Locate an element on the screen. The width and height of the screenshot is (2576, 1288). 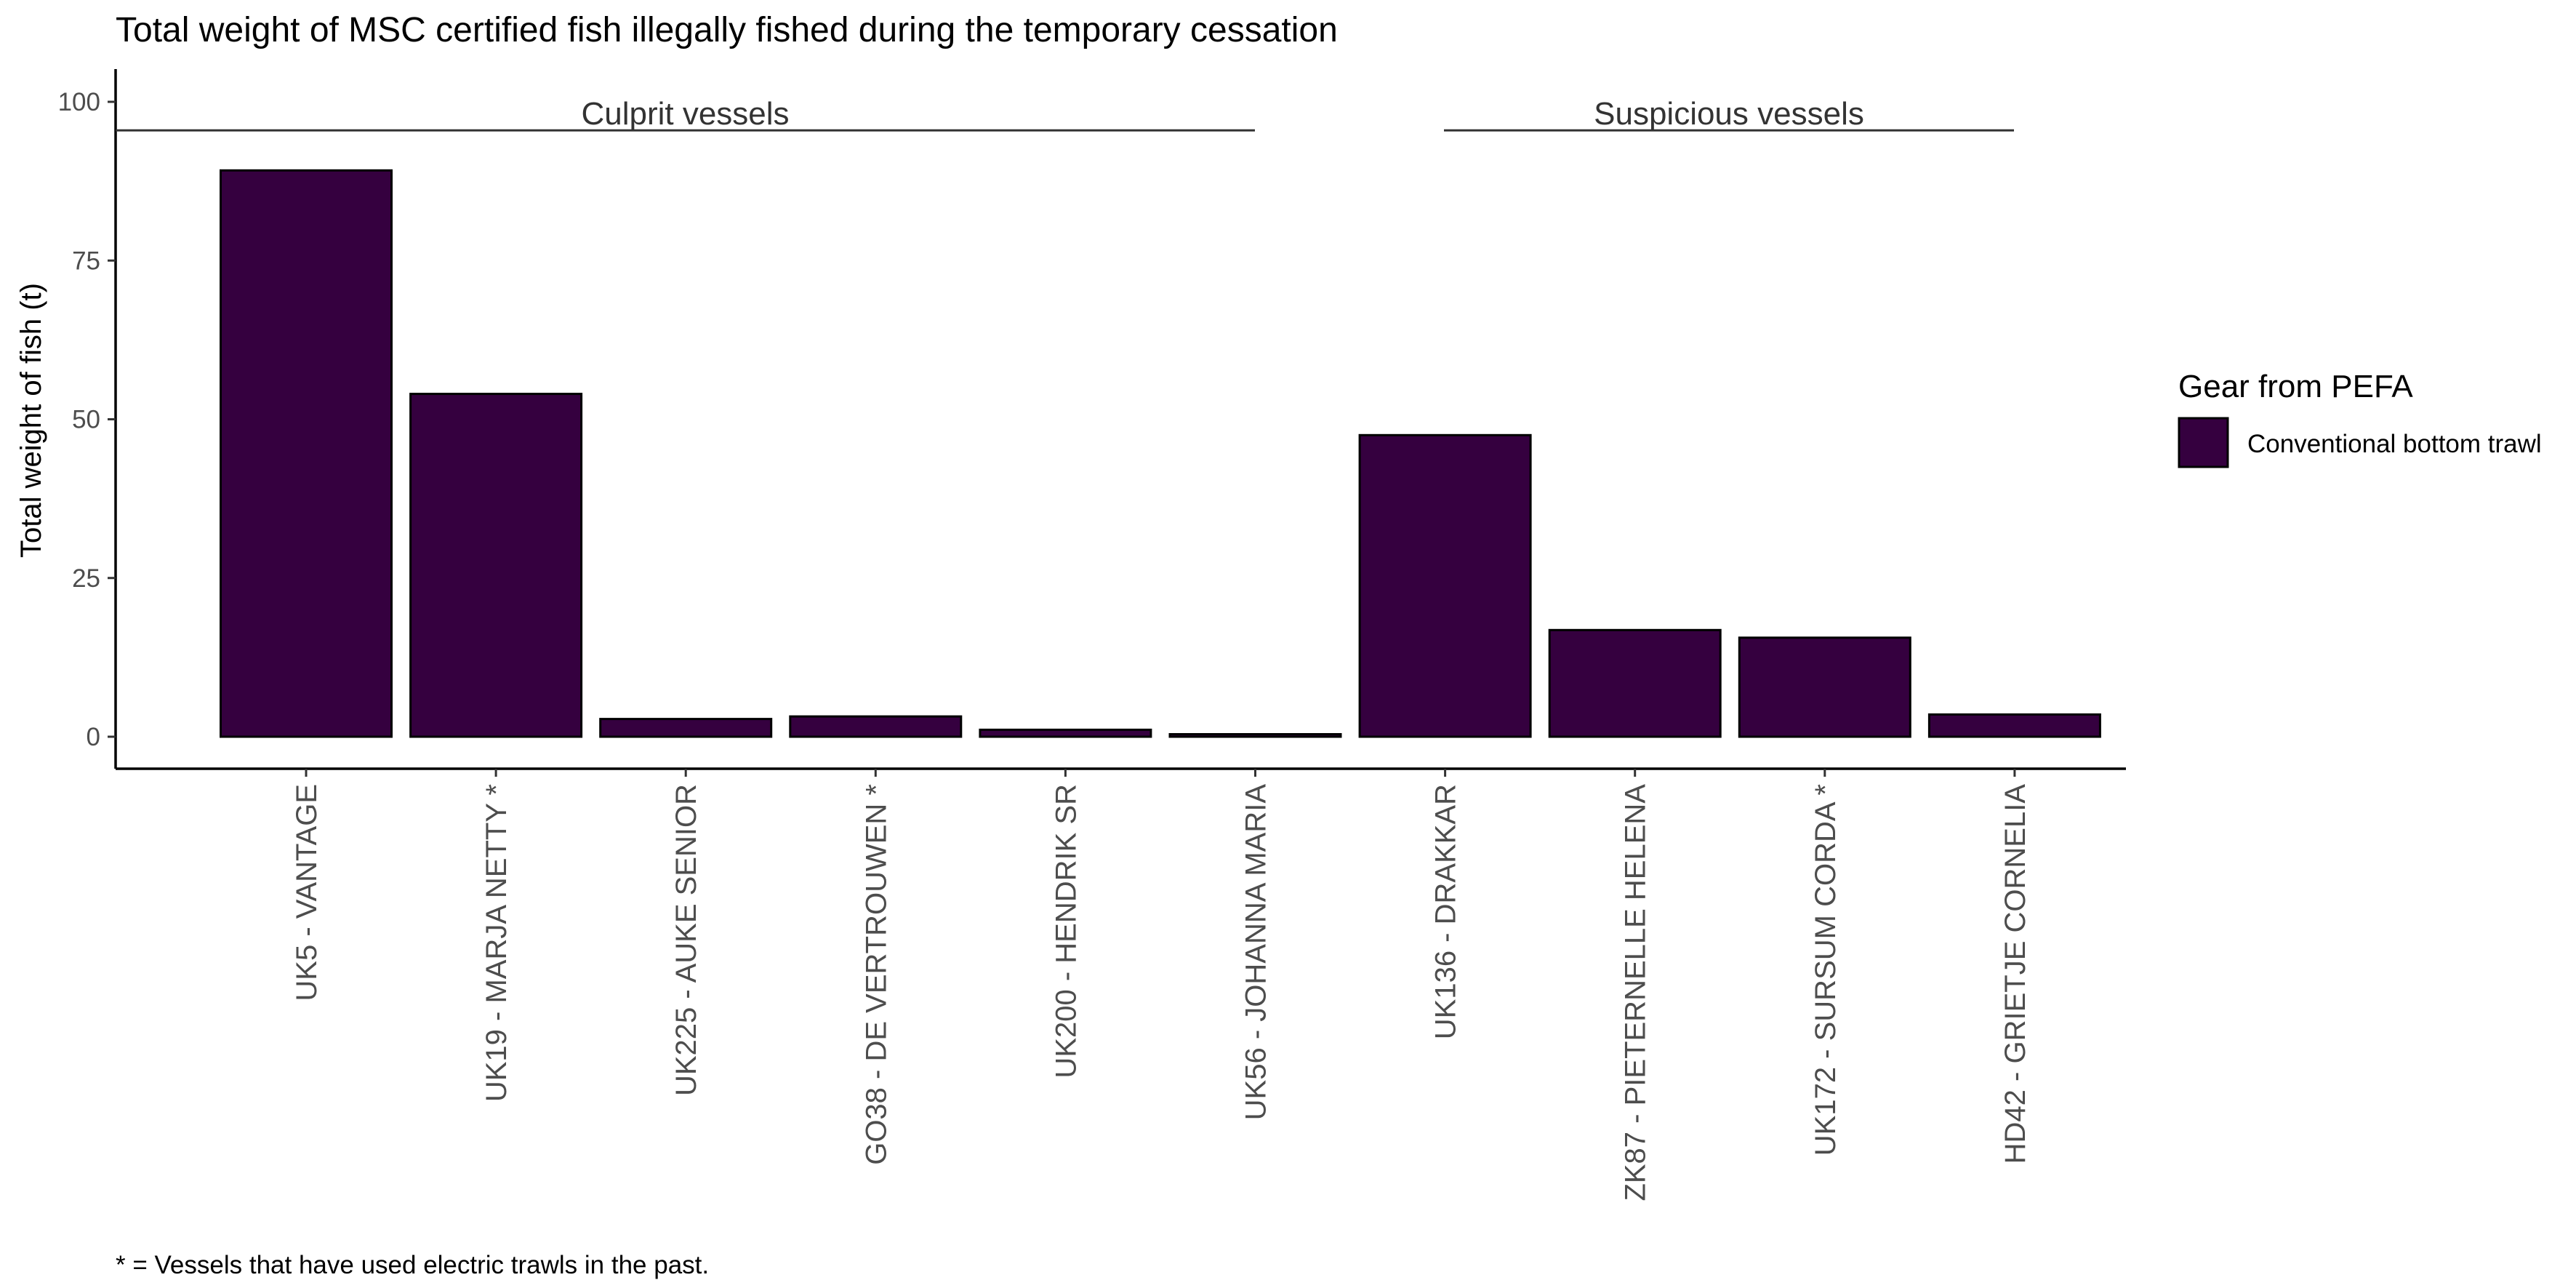
x-tick-label: UK225 - AUKE SENIOR is located at coordinates (686, 940).